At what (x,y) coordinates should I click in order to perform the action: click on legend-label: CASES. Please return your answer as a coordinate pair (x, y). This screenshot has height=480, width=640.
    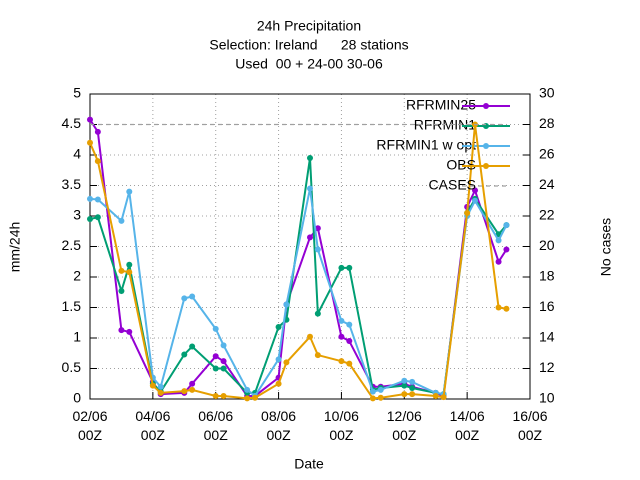
    Looking at the image, I should click on (452, 185).